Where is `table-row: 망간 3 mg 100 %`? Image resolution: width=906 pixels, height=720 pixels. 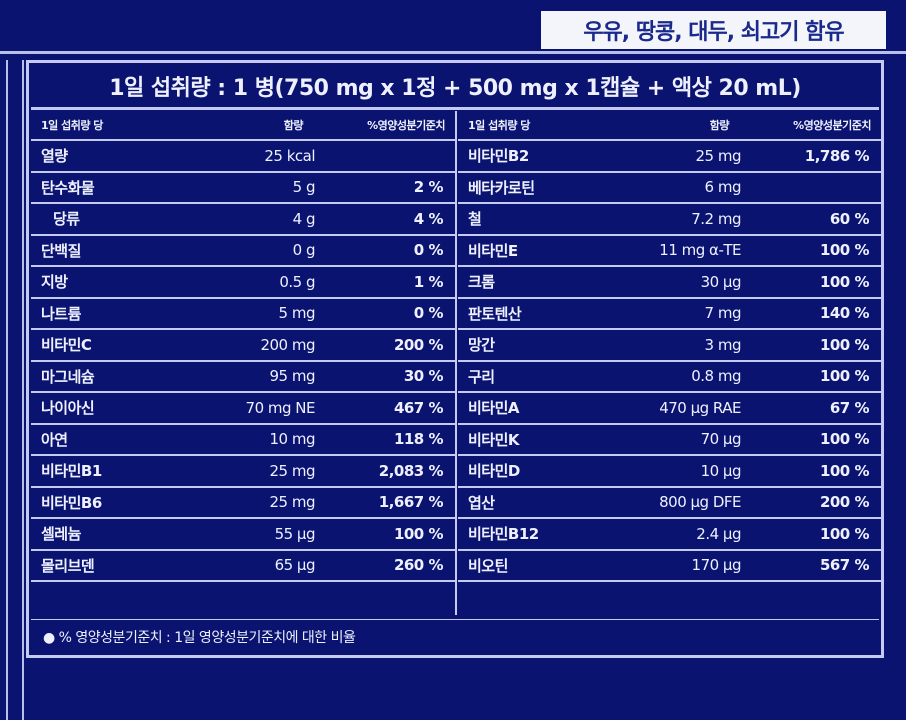 table-row: 망간 3 mg 100 % is located at coordinates (669, 346).